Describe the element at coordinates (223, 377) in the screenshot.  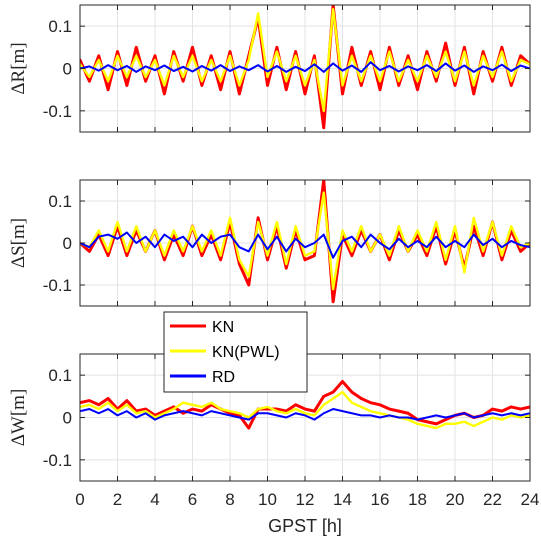
I see `legend-label: RD` at that location.